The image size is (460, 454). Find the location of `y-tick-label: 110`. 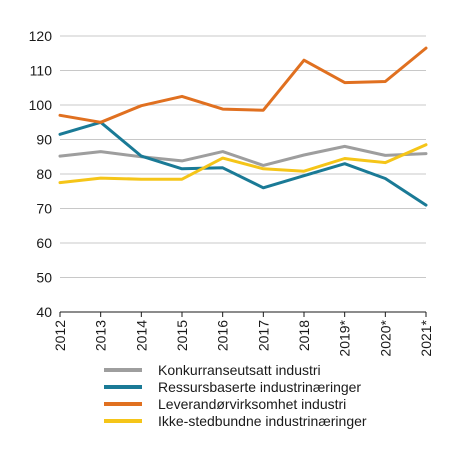

y-tick-label: 110 is located at coordinates (41, 71).